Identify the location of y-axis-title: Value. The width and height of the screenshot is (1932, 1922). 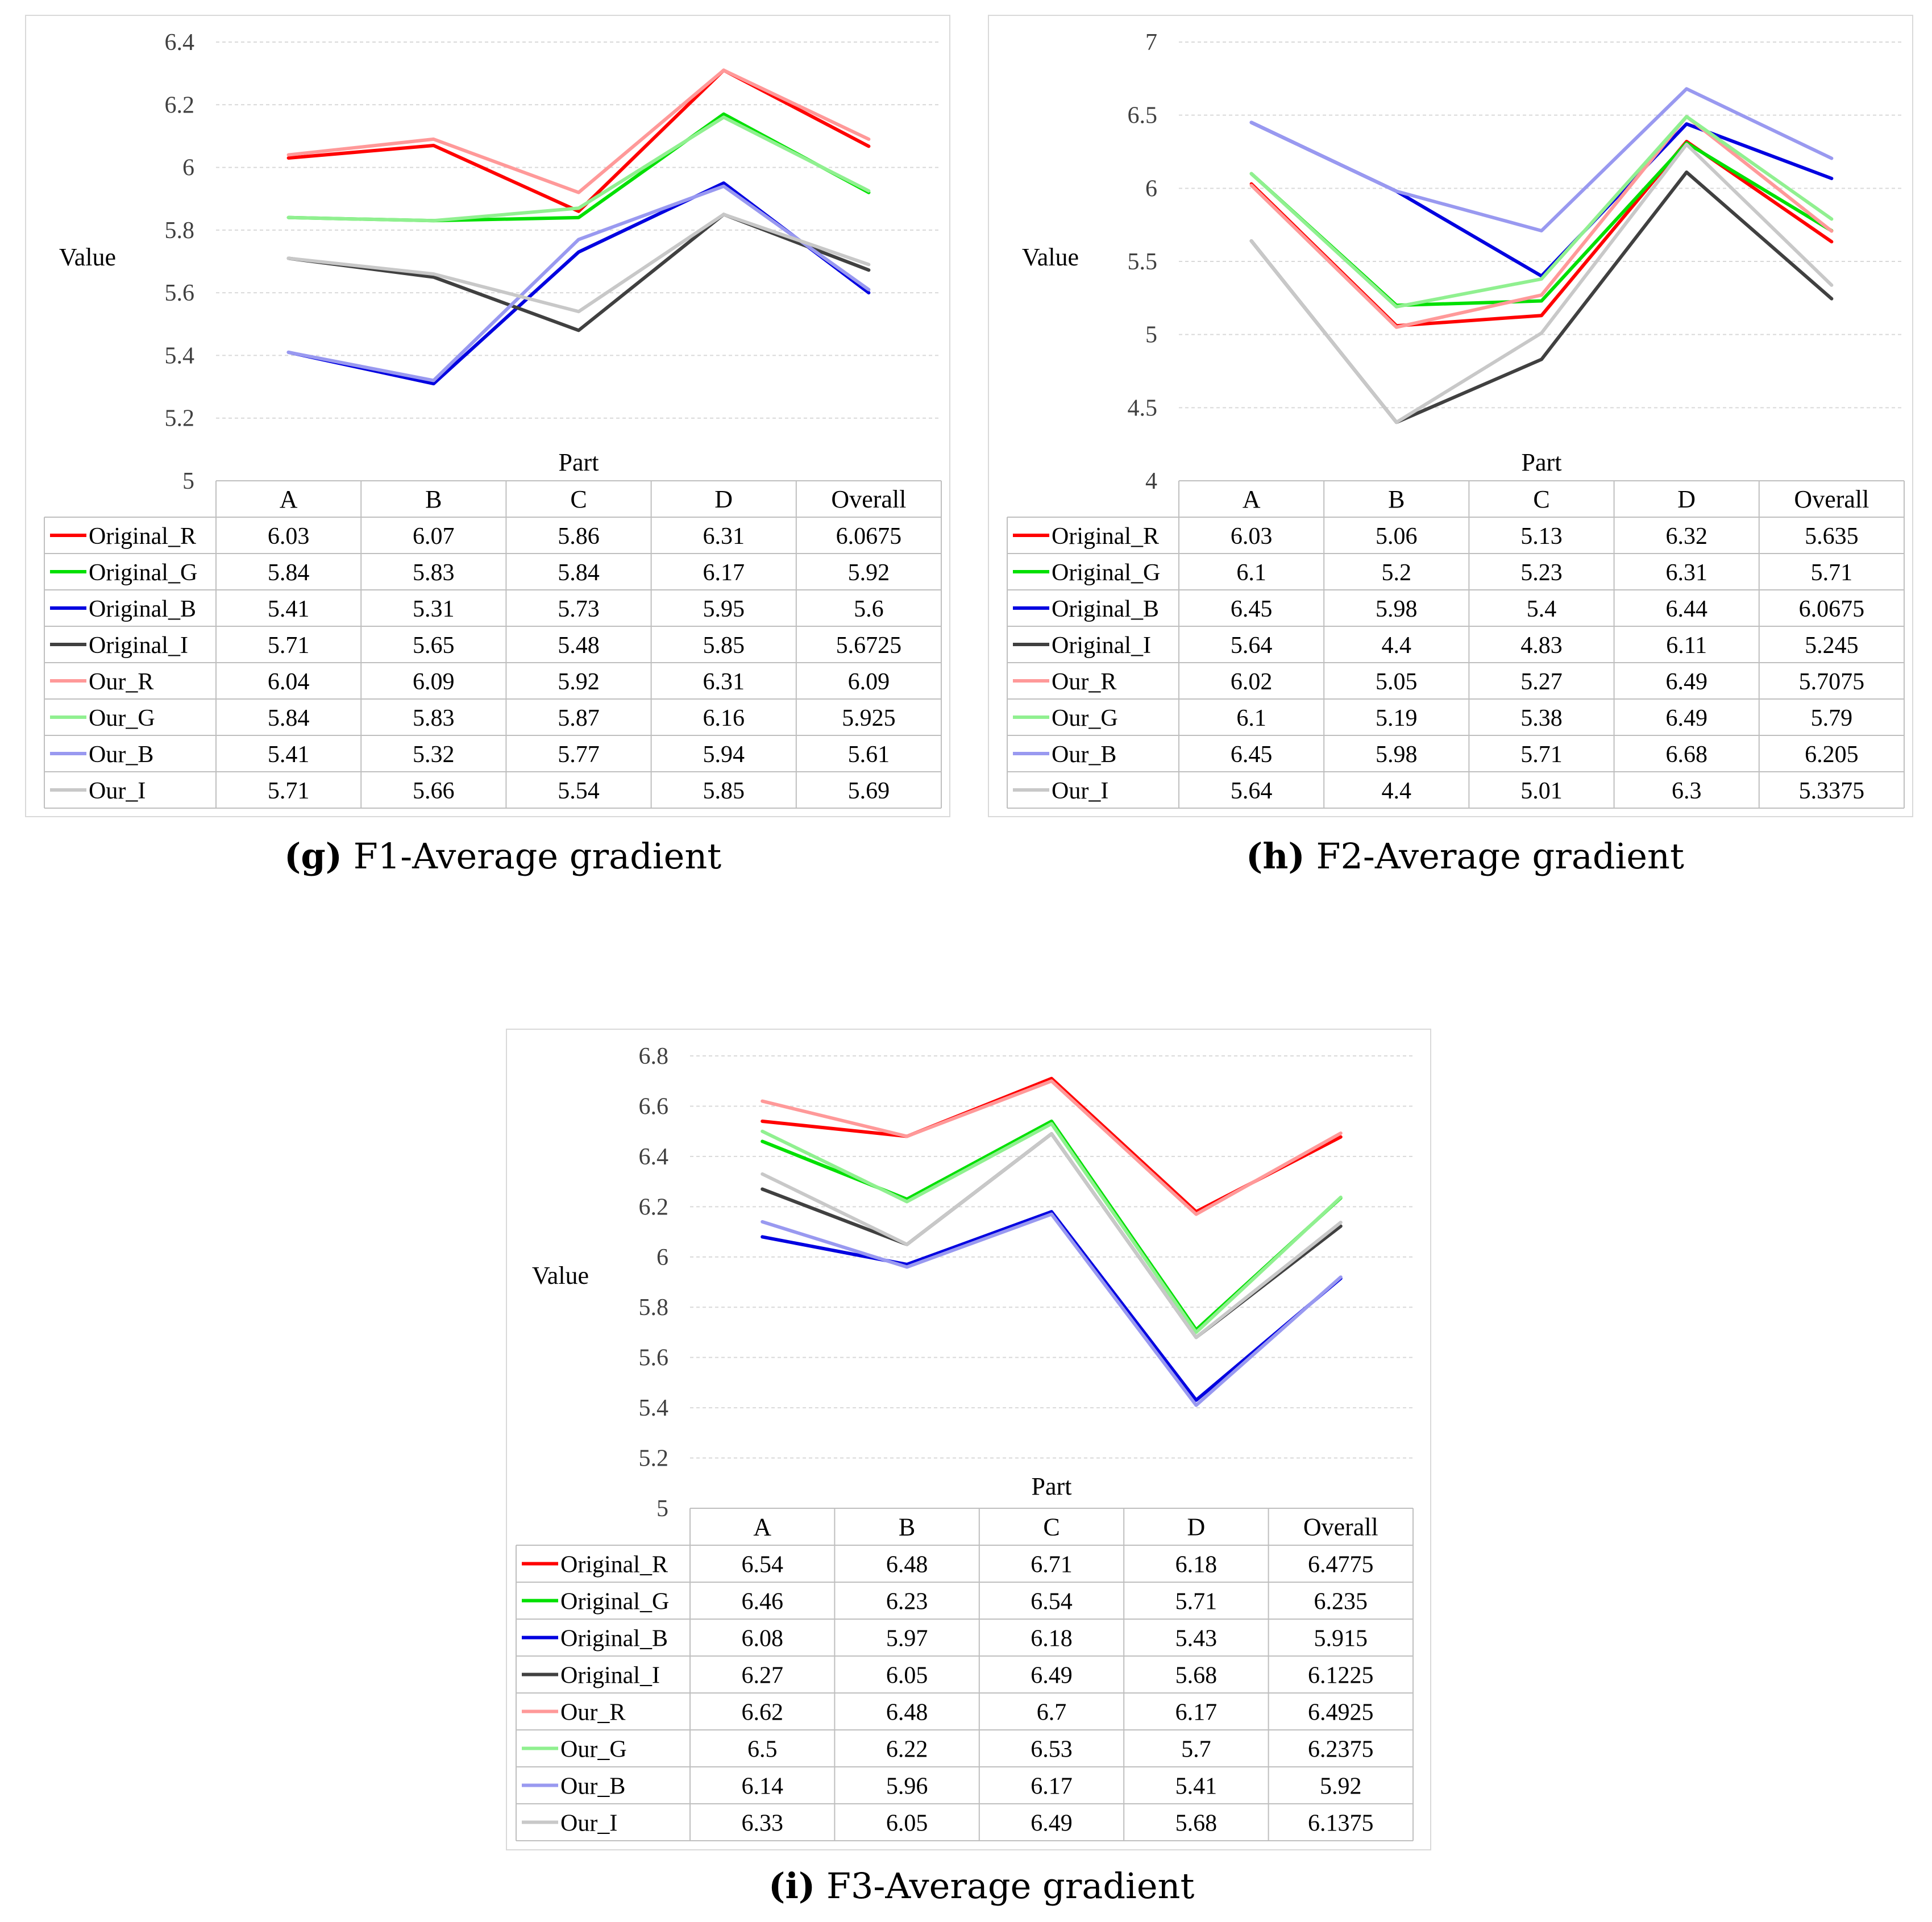
(1050, 257).